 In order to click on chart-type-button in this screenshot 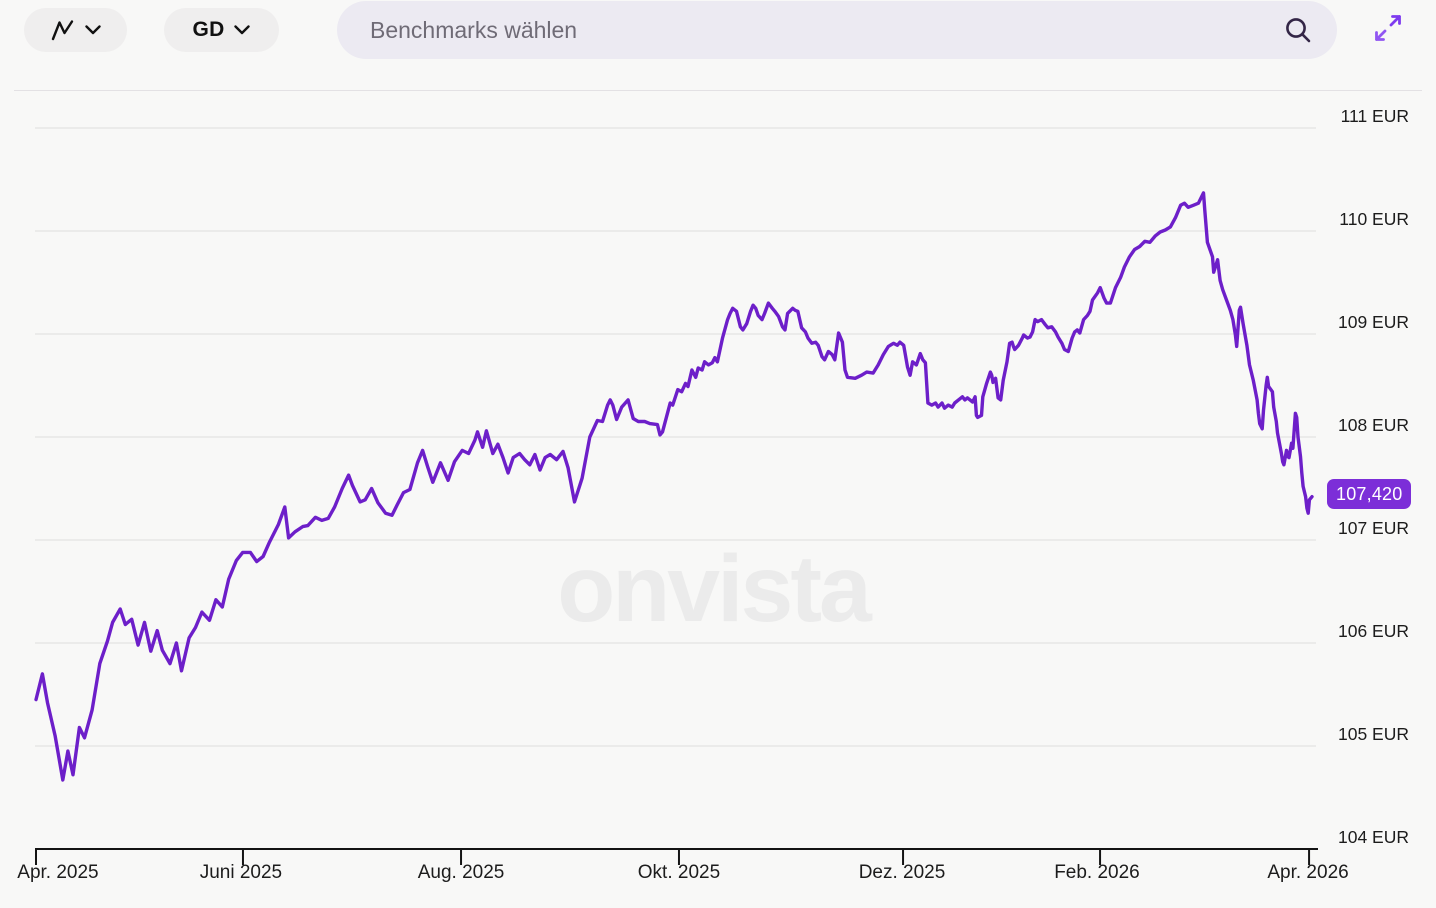, I will do `click(75, 30)`.